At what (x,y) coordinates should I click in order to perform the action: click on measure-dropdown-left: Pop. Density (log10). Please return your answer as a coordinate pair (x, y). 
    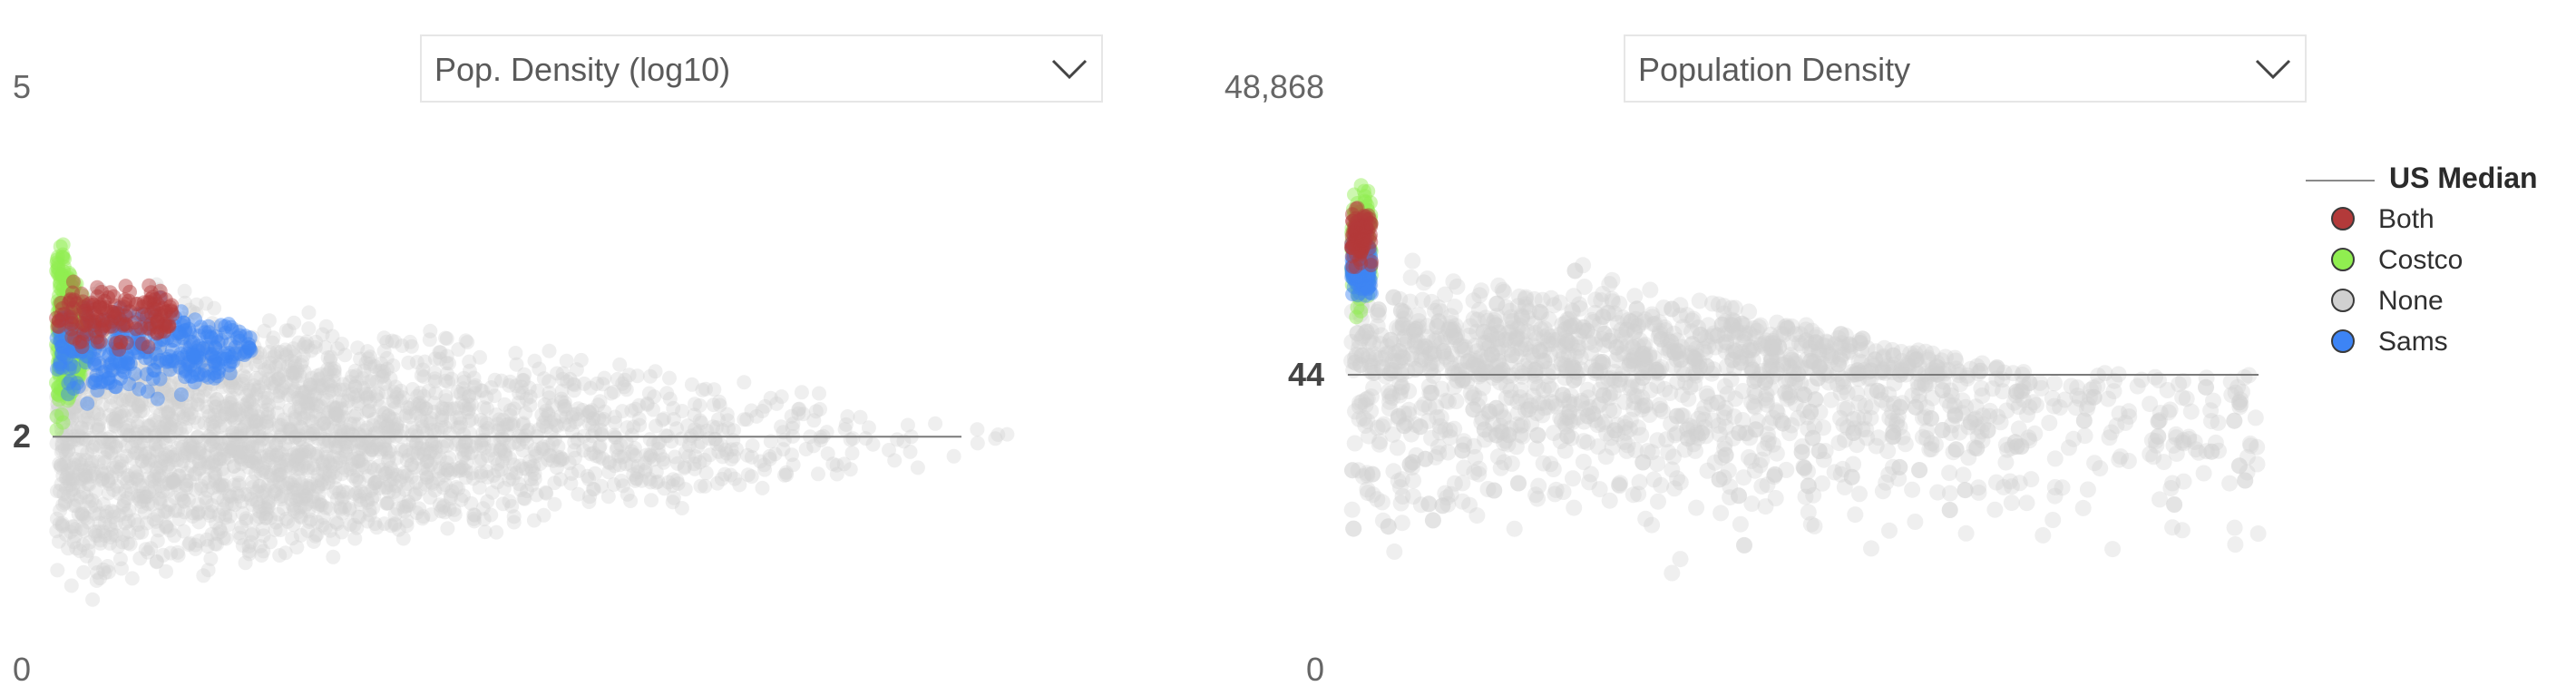
    Looking at the image, I should click on (761, 68).